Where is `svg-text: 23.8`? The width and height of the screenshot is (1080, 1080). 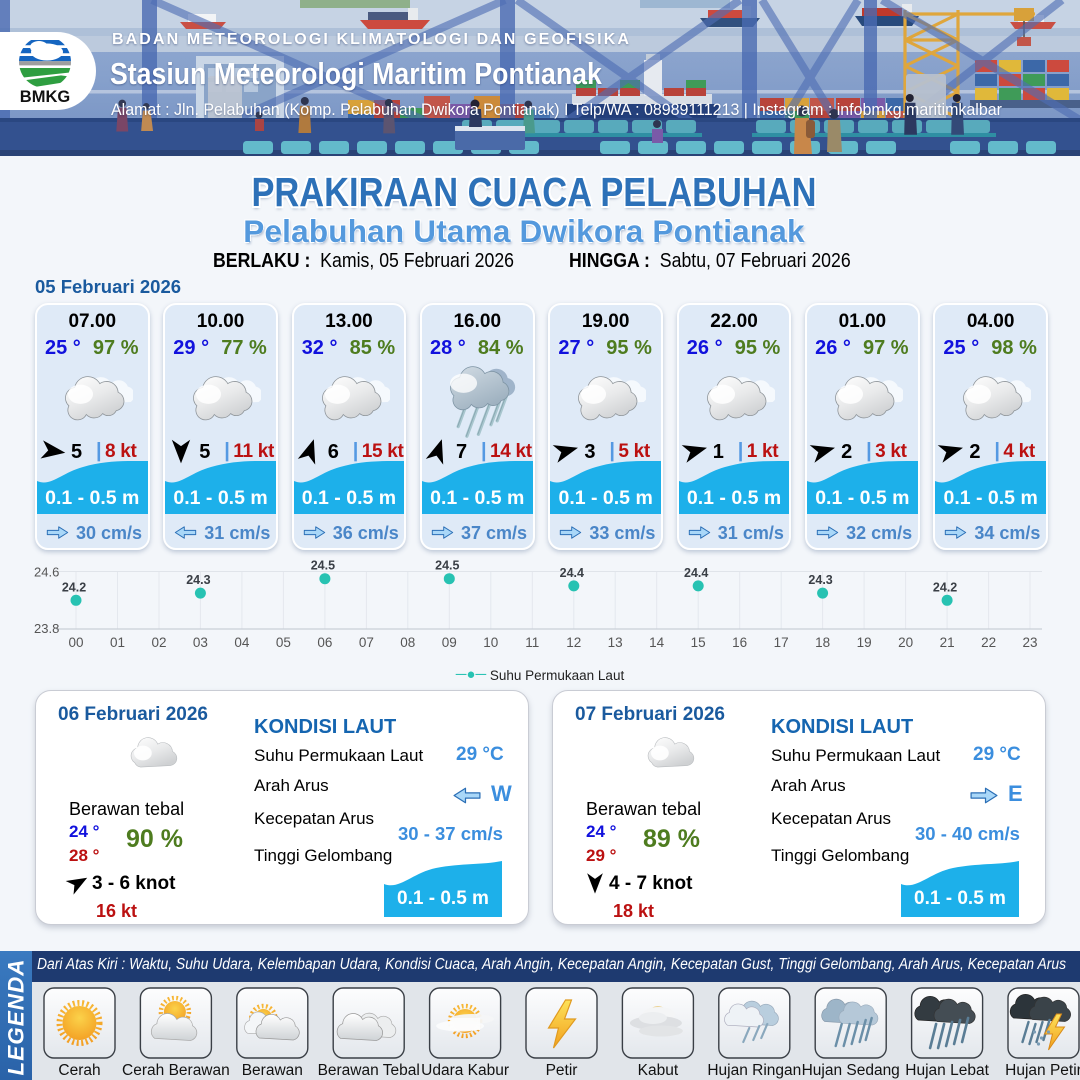
svg-text: 23.8 is located at coordinates (46, 628).